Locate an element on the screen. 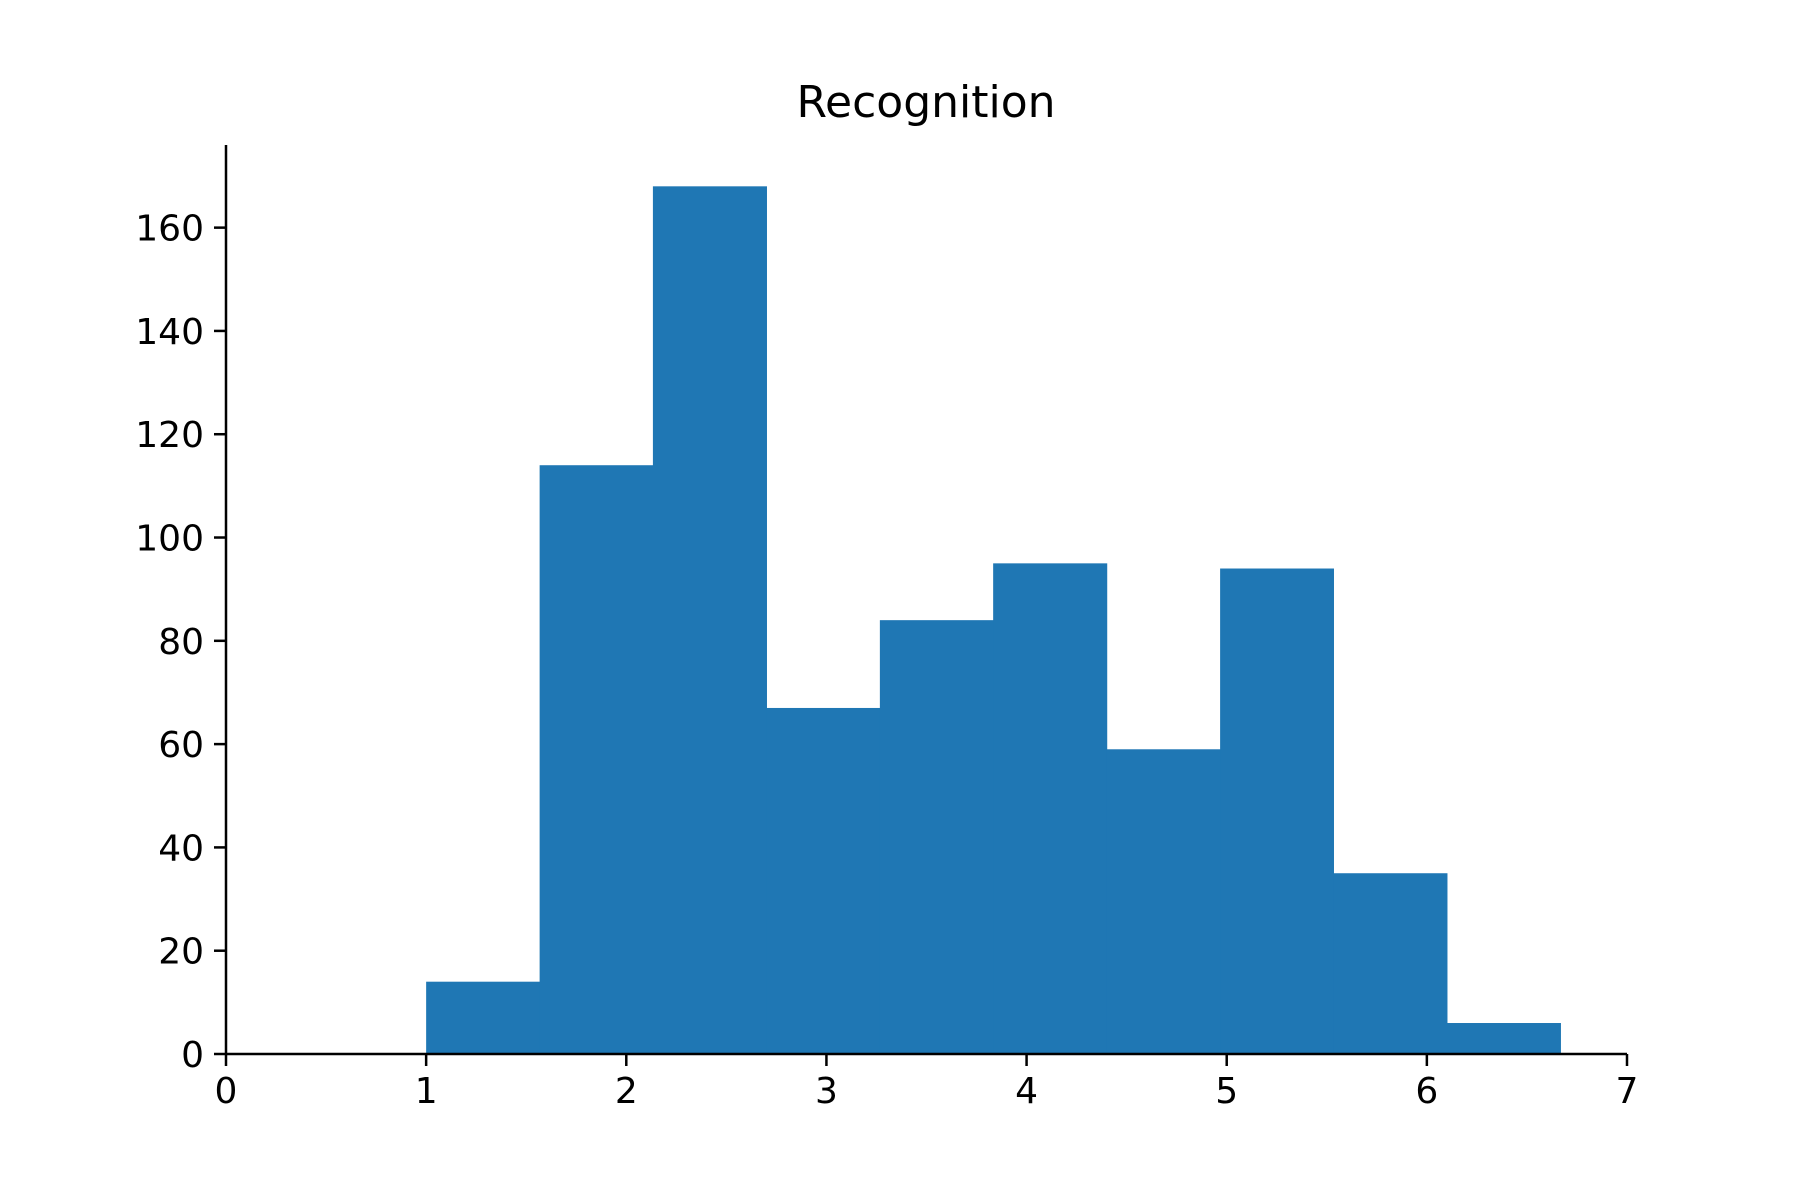 This screenshot has width=1800, height=1200. x-axis: 0 1 2 3 4 5 6 7 is located at coordinates (927, 1082).